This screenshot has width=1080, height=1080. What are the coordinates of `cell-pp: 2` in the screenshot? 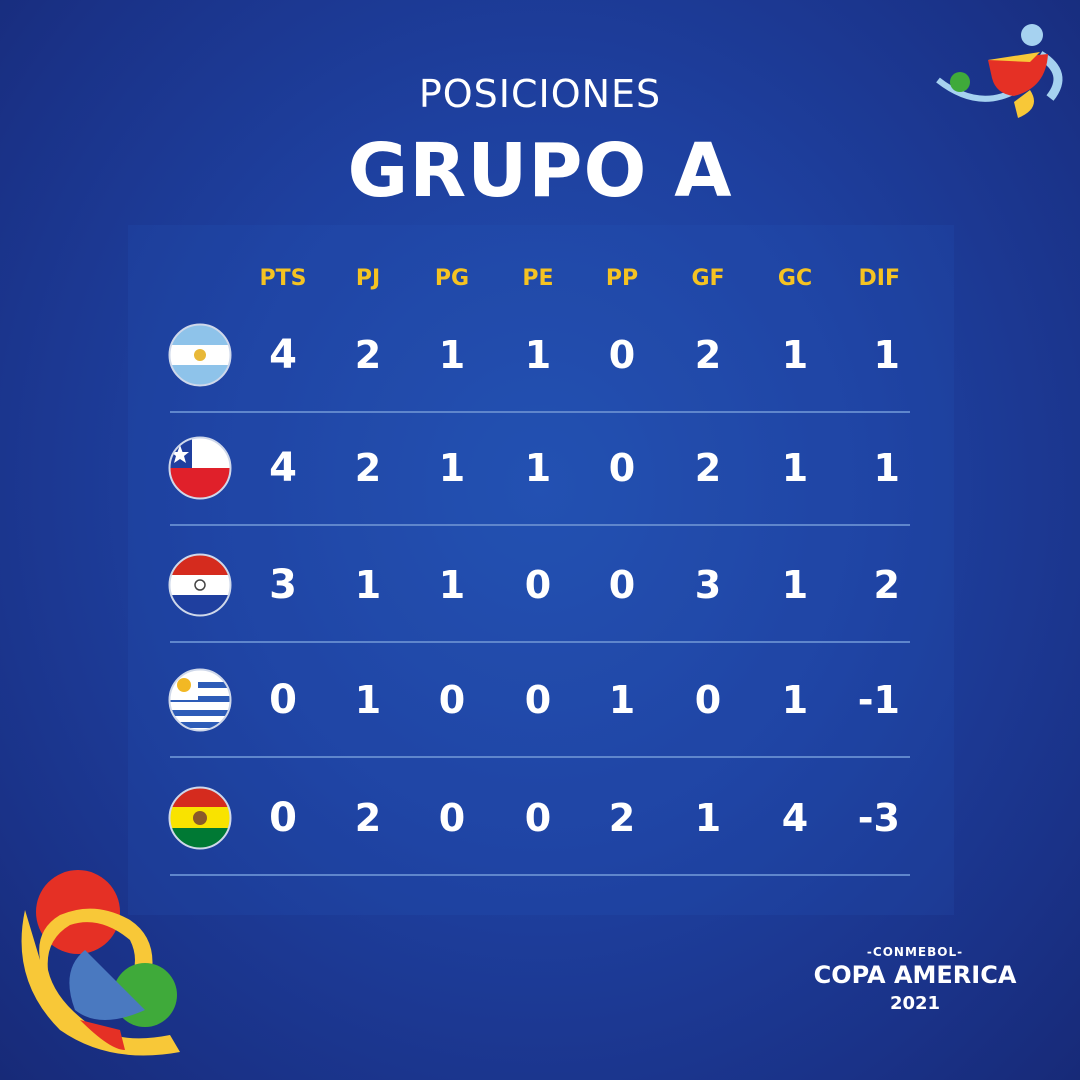 It's located at (622, 818).